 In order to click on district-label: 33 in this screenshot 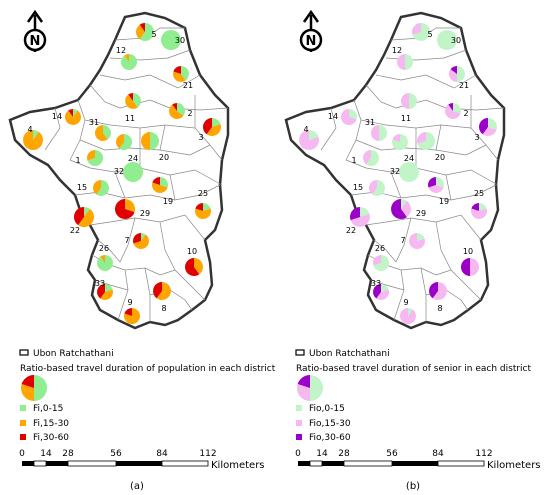, I will do `click(376, 283)`.